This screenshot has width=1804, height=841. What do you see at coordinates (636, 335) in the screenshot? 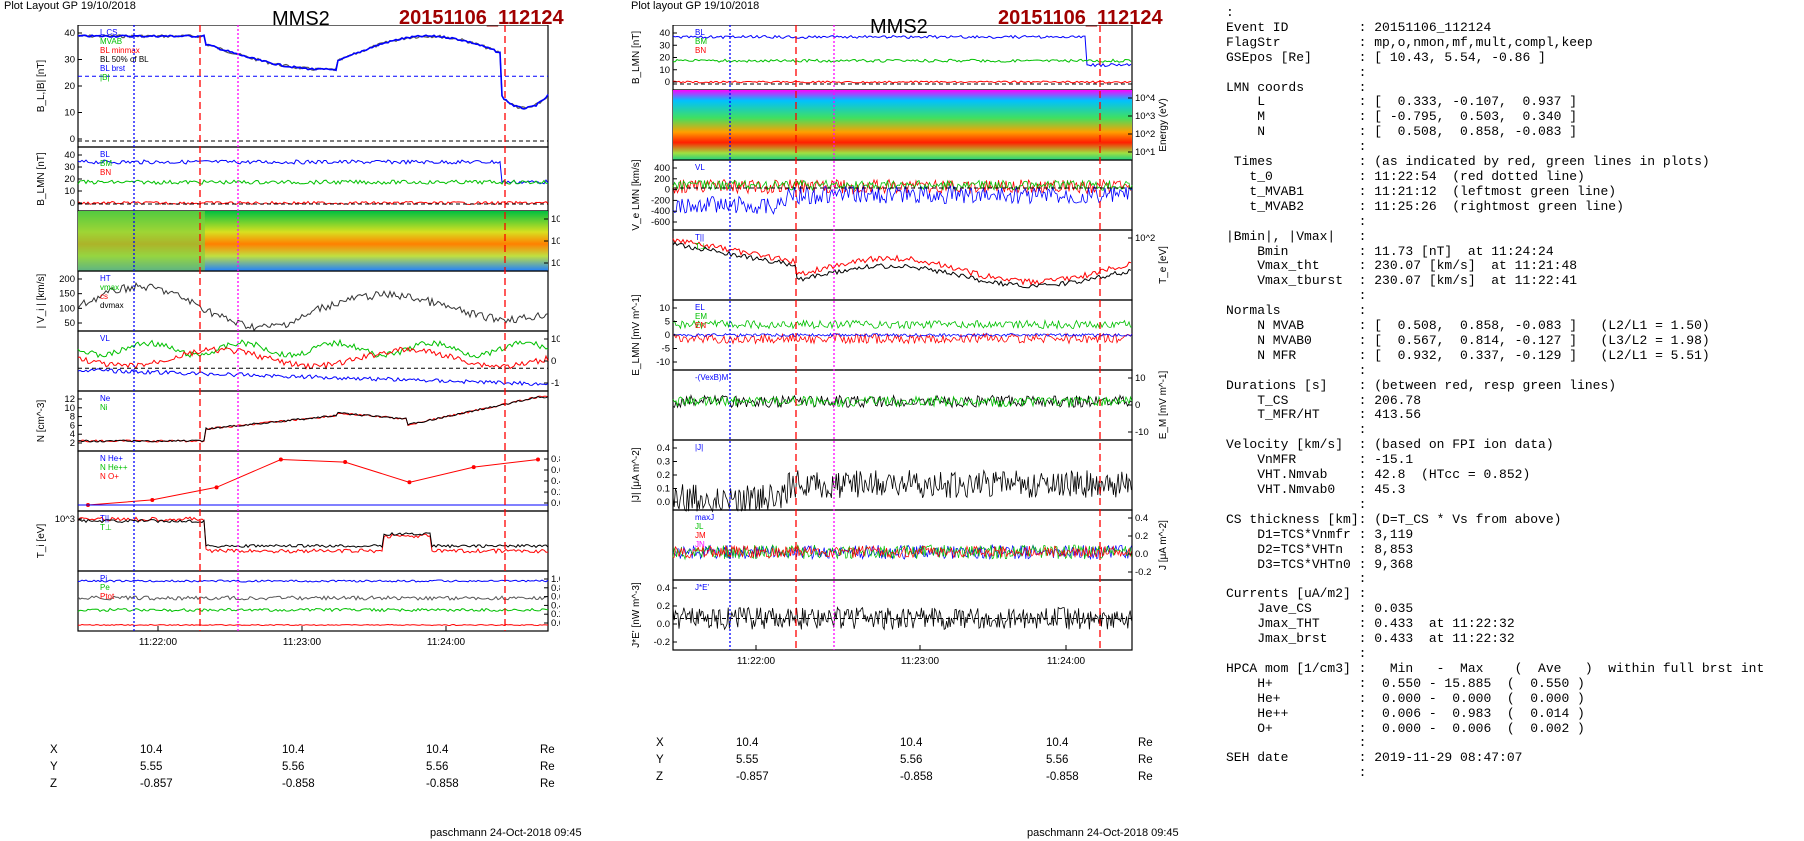
I see `mid-ylabel: E_LMN [mV m^-1]` at bounding box center [636, 335].